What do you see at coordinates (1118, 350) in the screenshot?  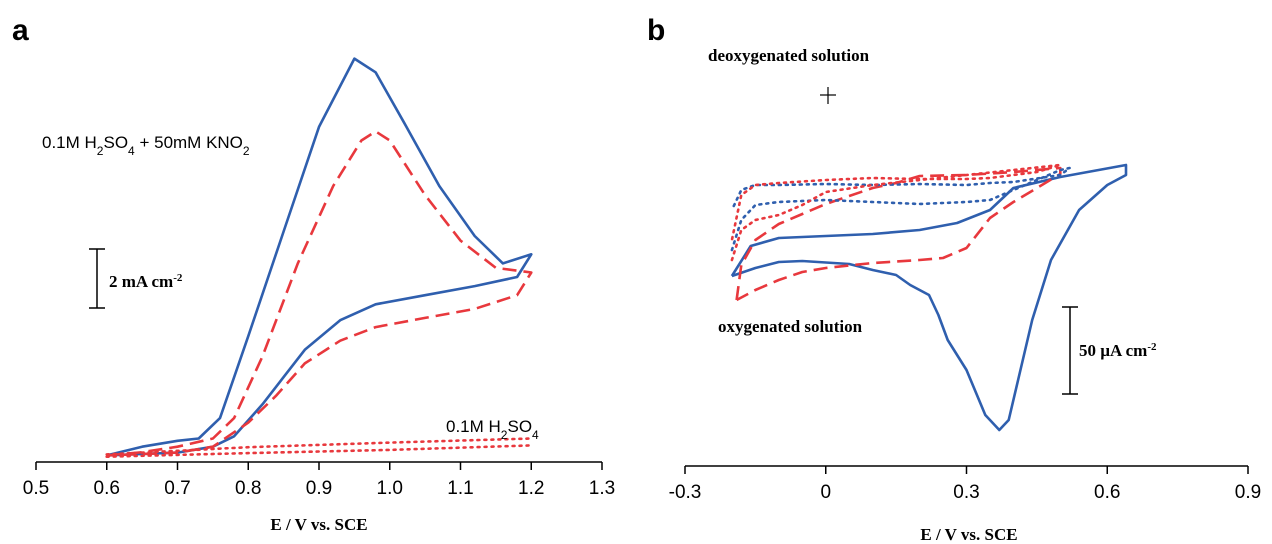 I see `panel-b-scale-bar-label: 50 µA cm-2` at bounding box center [1118, 350].